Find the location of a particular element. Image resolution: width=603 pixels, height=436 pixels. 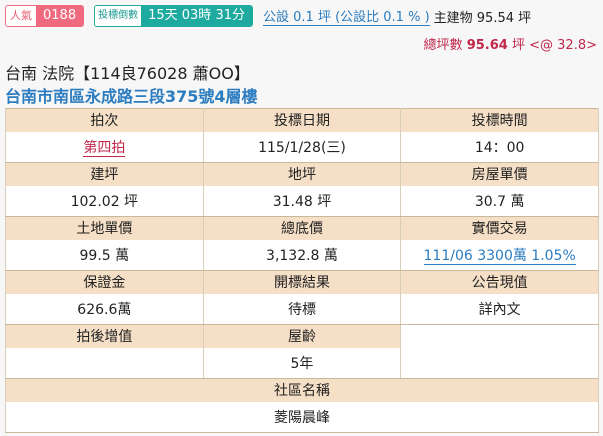

transaction-price-link: 111/06 3300萬 1.05% is located at coordinates (499, 256).